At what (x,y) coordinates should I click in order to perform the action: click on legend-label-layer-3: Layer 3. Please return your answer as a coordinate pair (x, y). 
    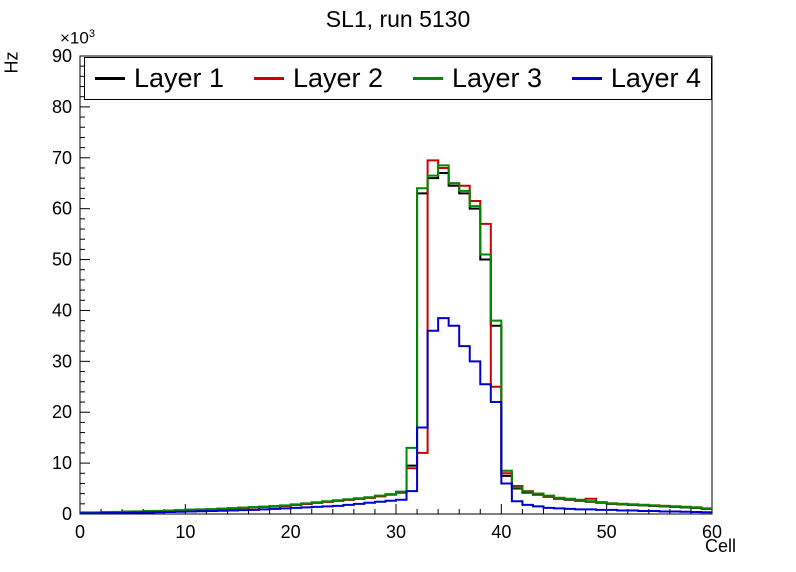
    Looking at the image, I should click on (496, 78).